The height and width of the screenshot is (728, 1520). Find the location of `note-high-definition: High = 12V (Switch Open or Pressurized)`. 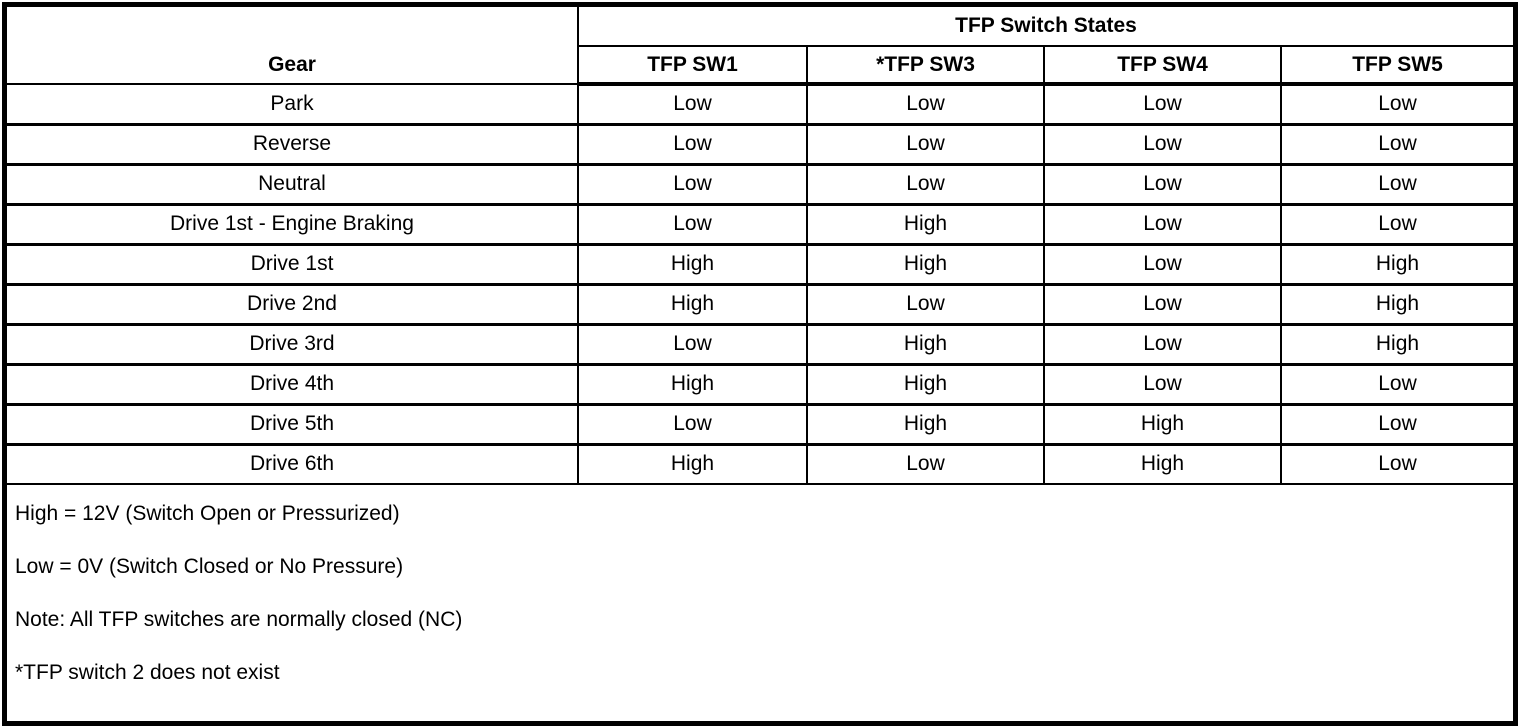

note-high-definition: High = 12V (Switch Open or Pressurized) is located at coordinates (207, 513).